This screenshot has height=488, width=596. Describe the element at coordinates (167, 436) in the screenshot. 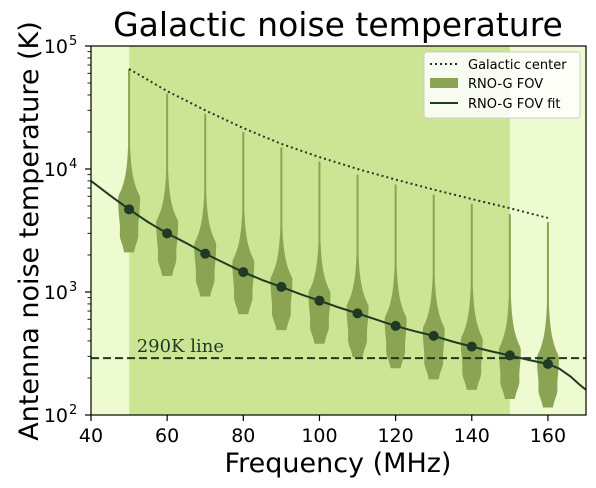

I see `x-tick-label-60: 60` at that location.